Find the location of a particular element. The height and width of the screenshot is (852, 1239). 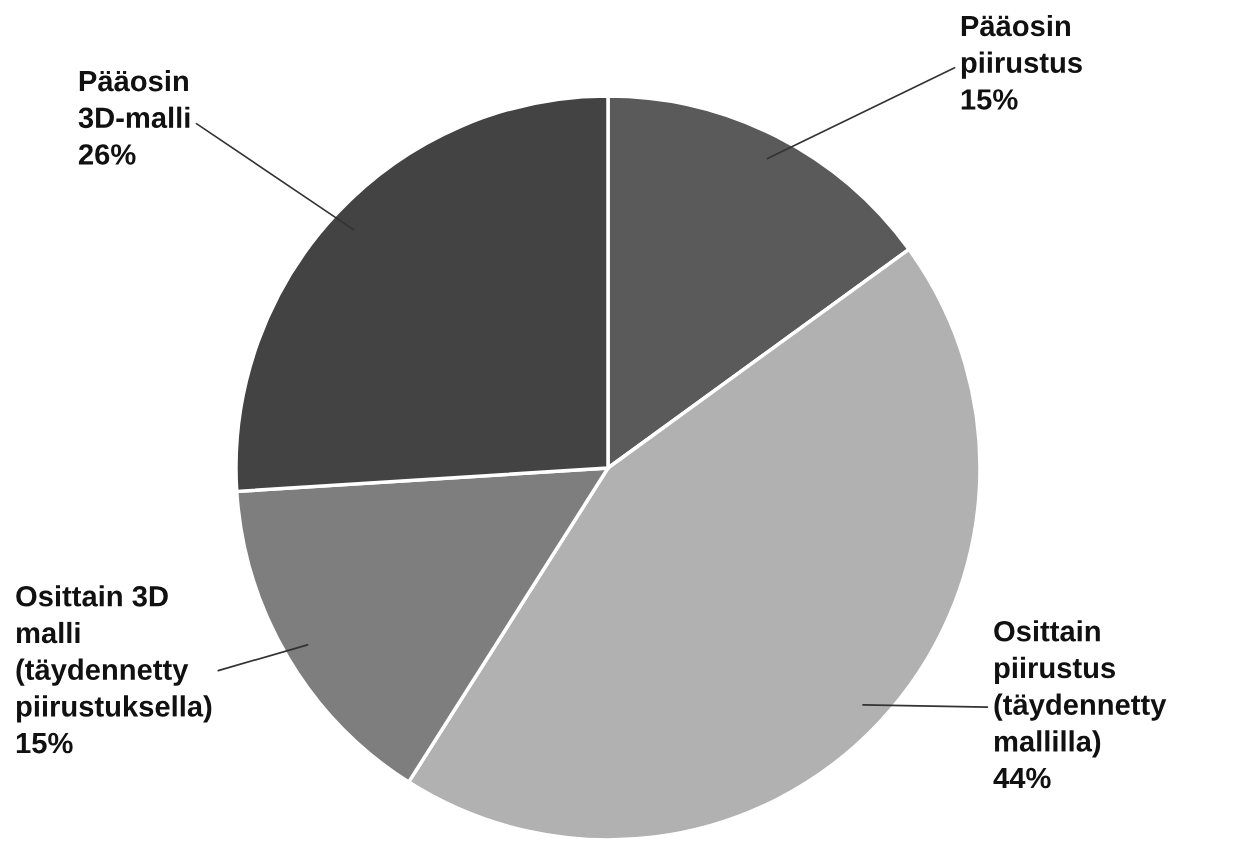

data-label: 26% is located at coordinates (107, 154).